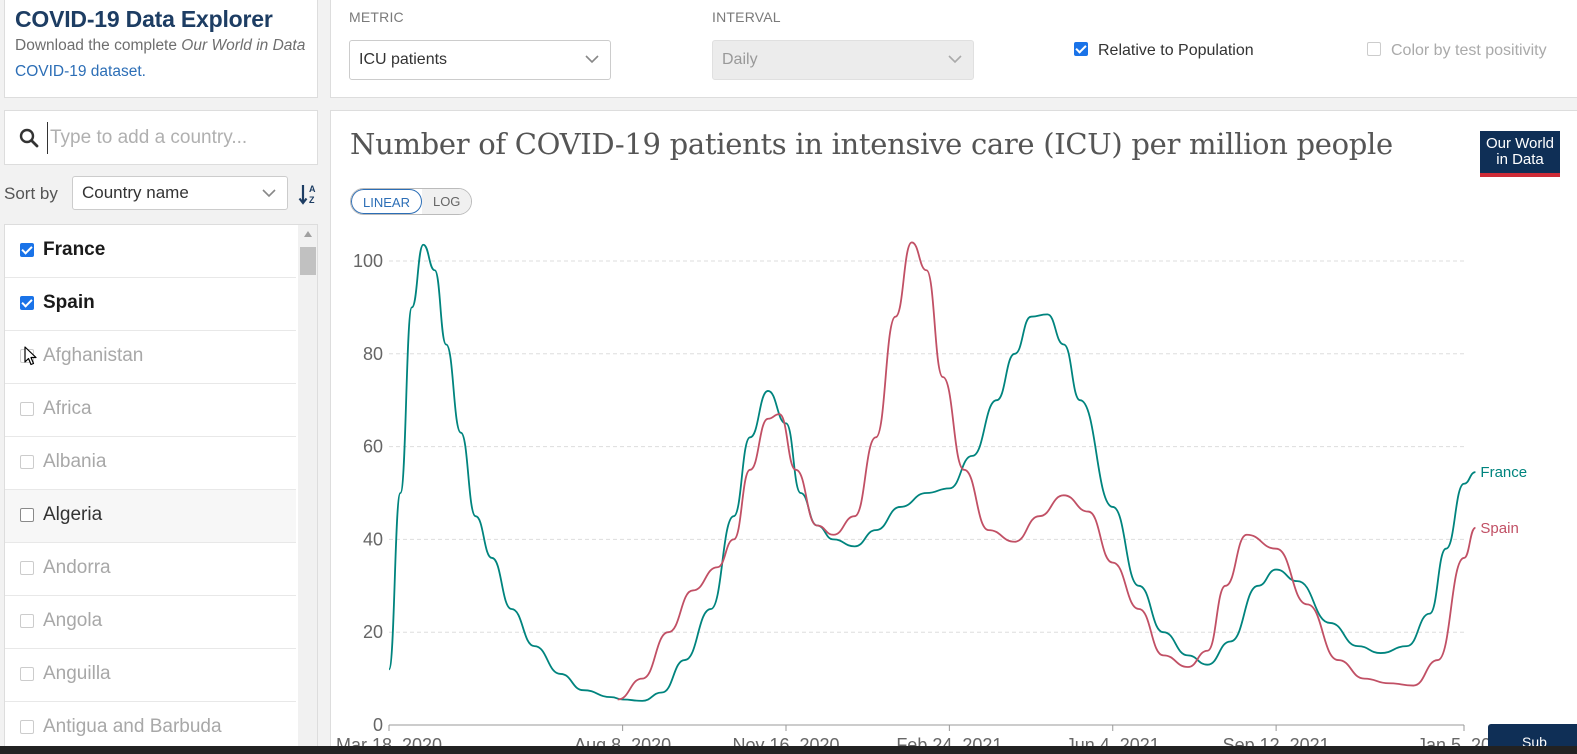  Describe the element at coordinates (135, 192) in the screenshot. I see `sort-select-value: Country name` at that location.